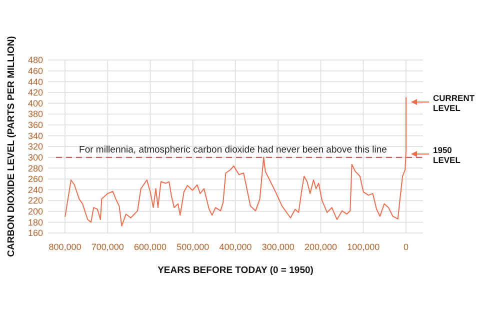 This screenshot has width=480, height=320. Describe the element at coordinates (193, 247) in the screenshot. I see `x-tick-label: 500,000` at that location.